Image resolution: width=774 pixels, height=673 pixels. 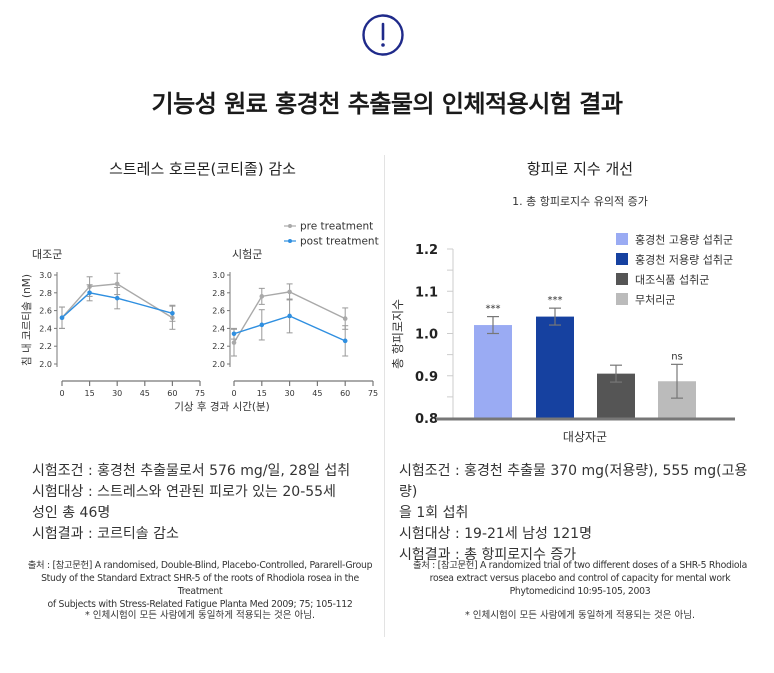 What do you see at coordinates (336, 227) in the screenshot?
I see `legend-pre-label: pre treatment` at bounding box center [336, 227].